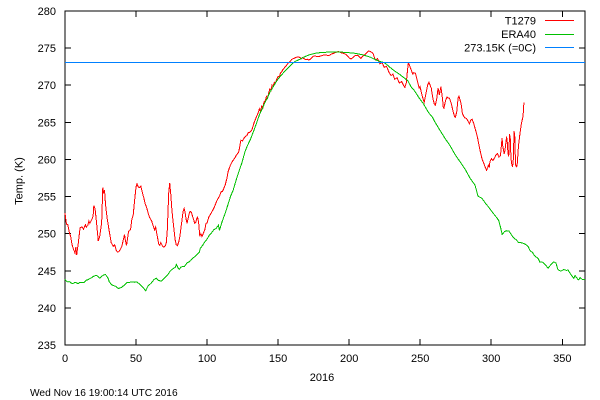 This screenshot has width=600, height=400. What do you see at coordinates (47, 12) in the screenshot?
I see `svg-text: 280` at bounding box center [47, 12].